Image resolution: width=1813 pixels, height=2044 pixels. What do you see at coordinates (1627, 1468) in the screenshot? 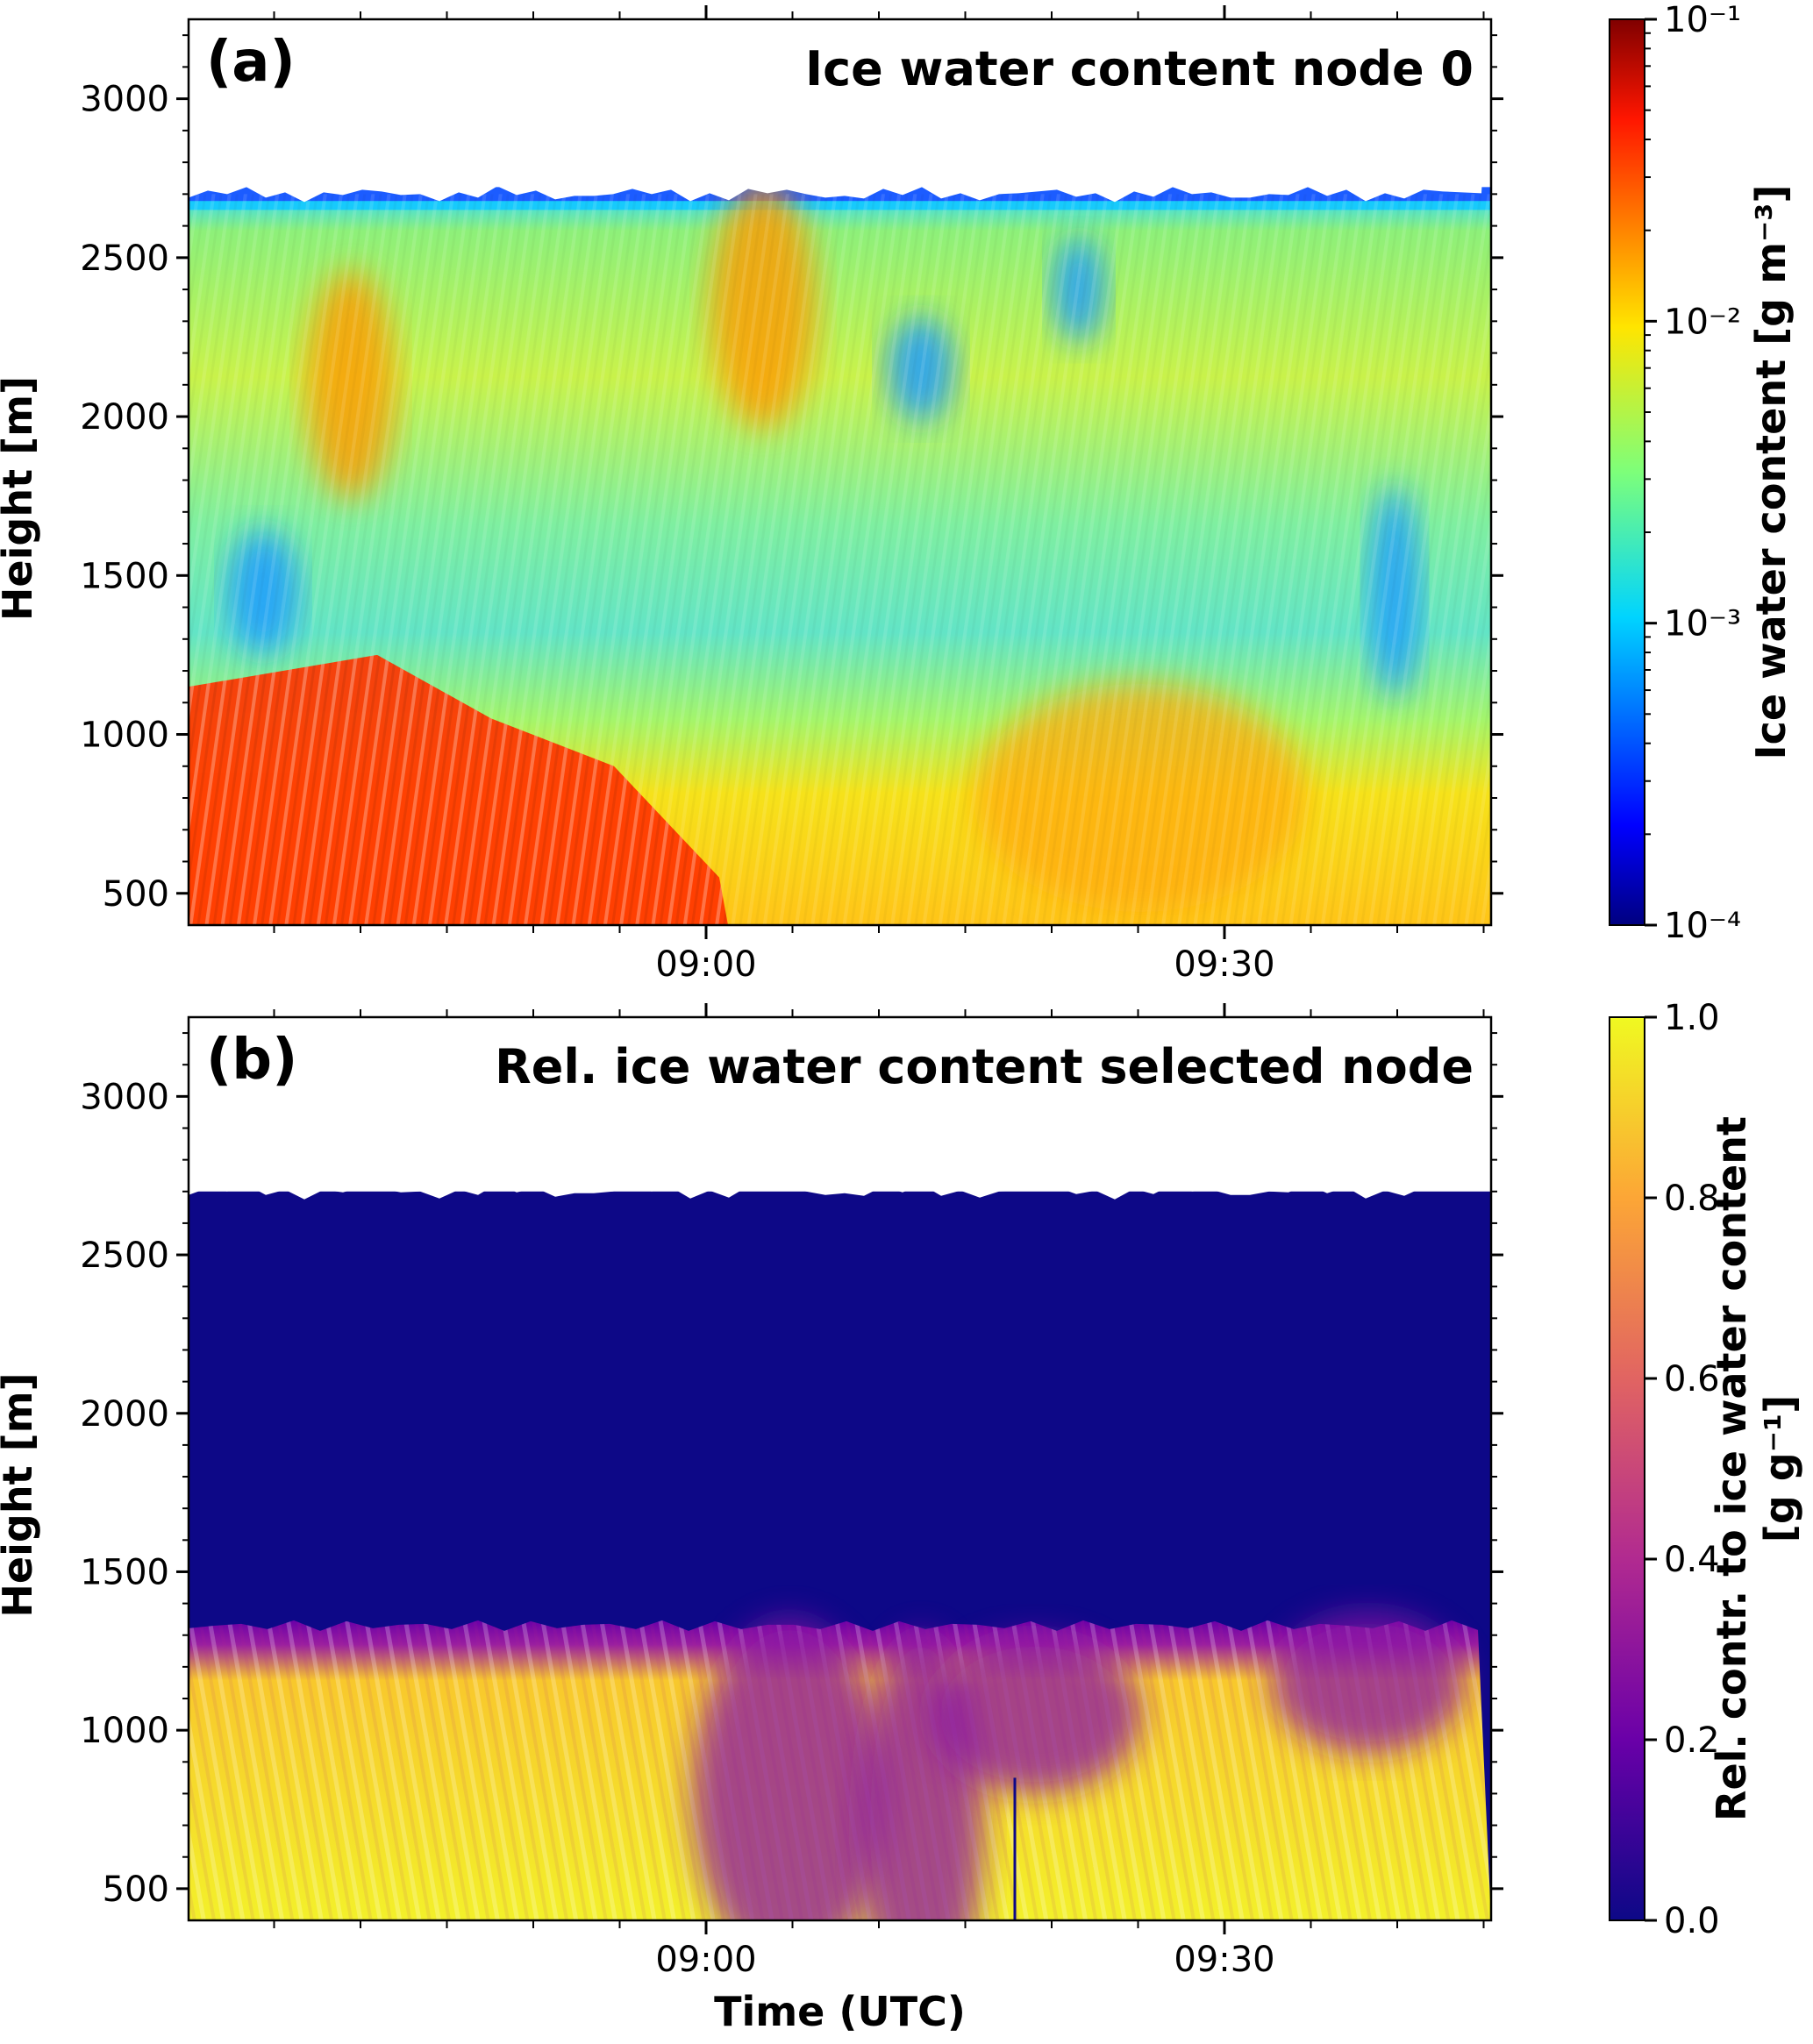
I see `colorbar-b-gradient` at bounding box center [1627, 1468].